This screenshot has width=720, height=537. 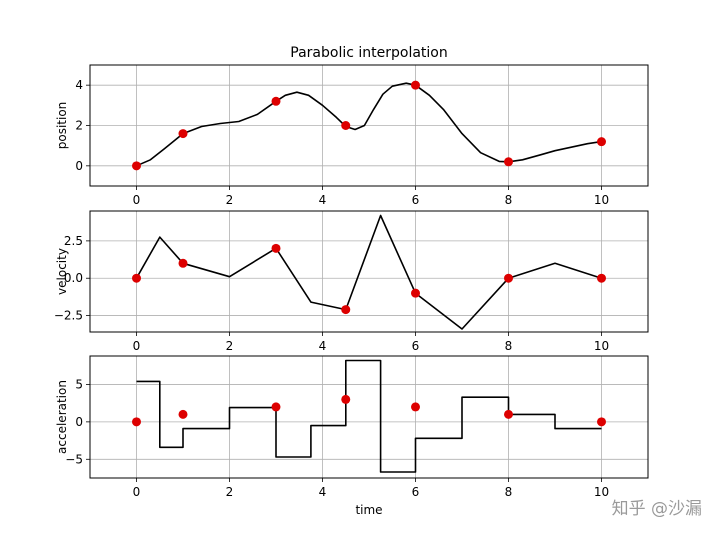 What do you see at coordinates (601, 200) in the screenshot?
I see `position-xtick-label: 10` at bounding box center [601, 200].